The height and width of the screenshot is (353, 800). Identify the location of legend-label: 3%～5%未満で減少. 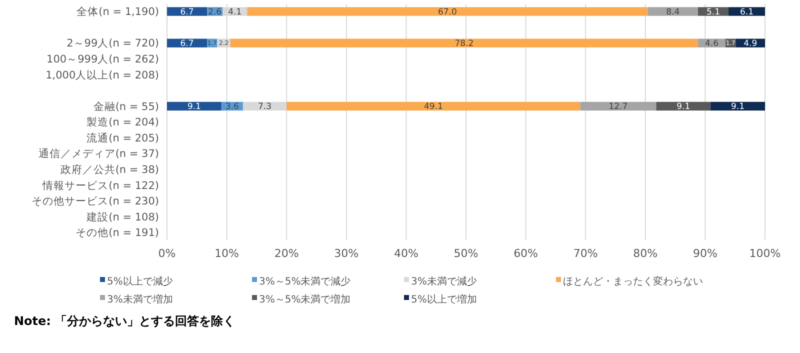
(305, 282).